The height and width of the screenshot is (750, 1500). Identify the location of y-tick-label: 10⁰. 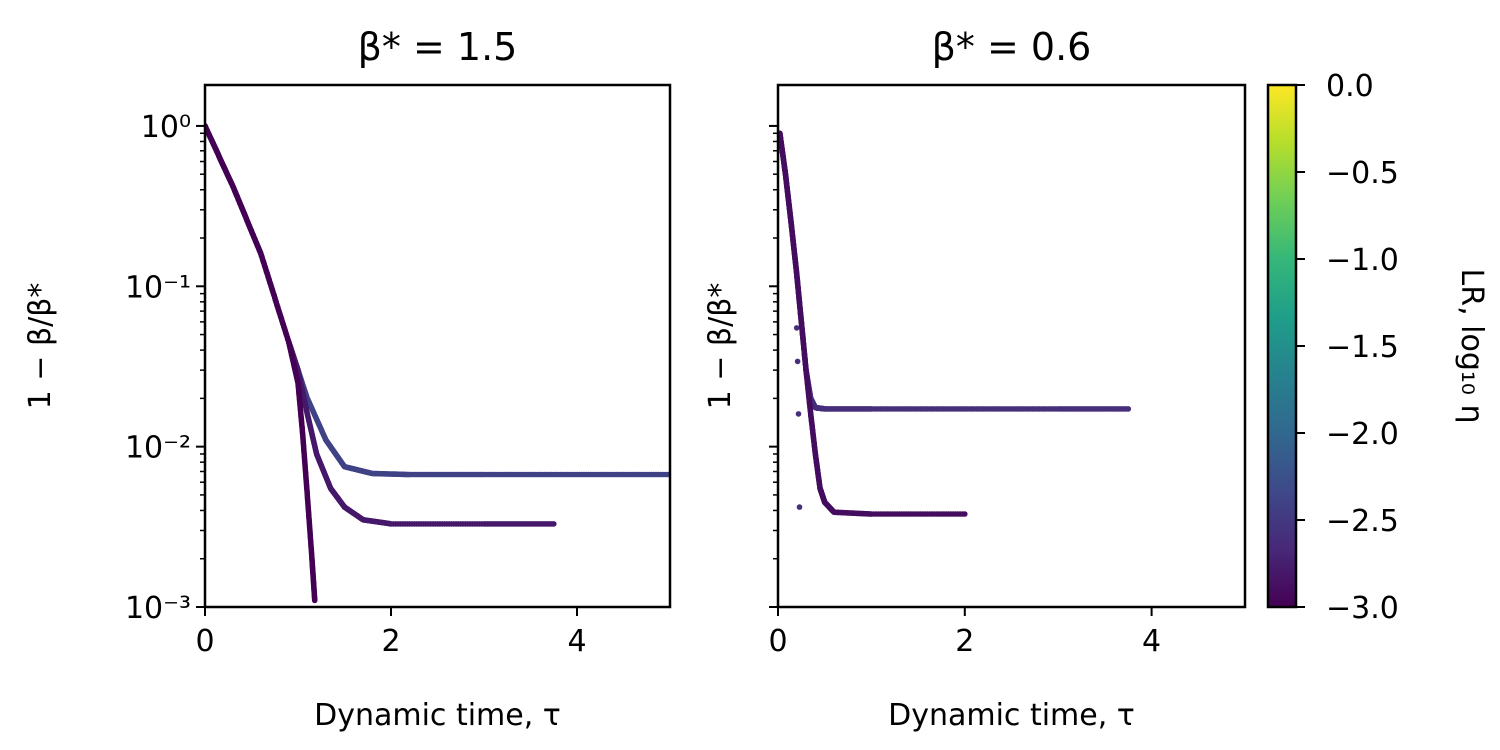
(166, 127).